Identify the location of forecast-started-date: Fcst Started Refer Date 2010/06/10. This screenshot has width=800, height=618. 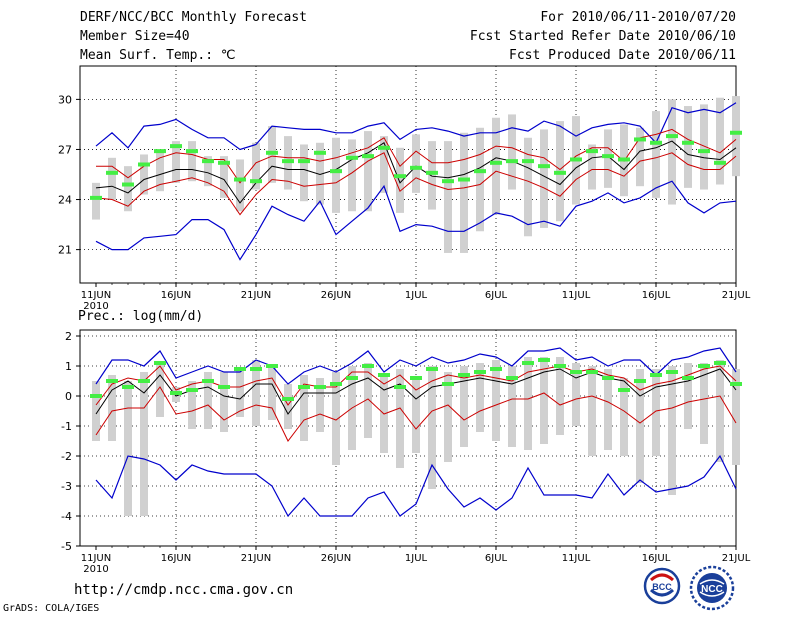
(602, 36).